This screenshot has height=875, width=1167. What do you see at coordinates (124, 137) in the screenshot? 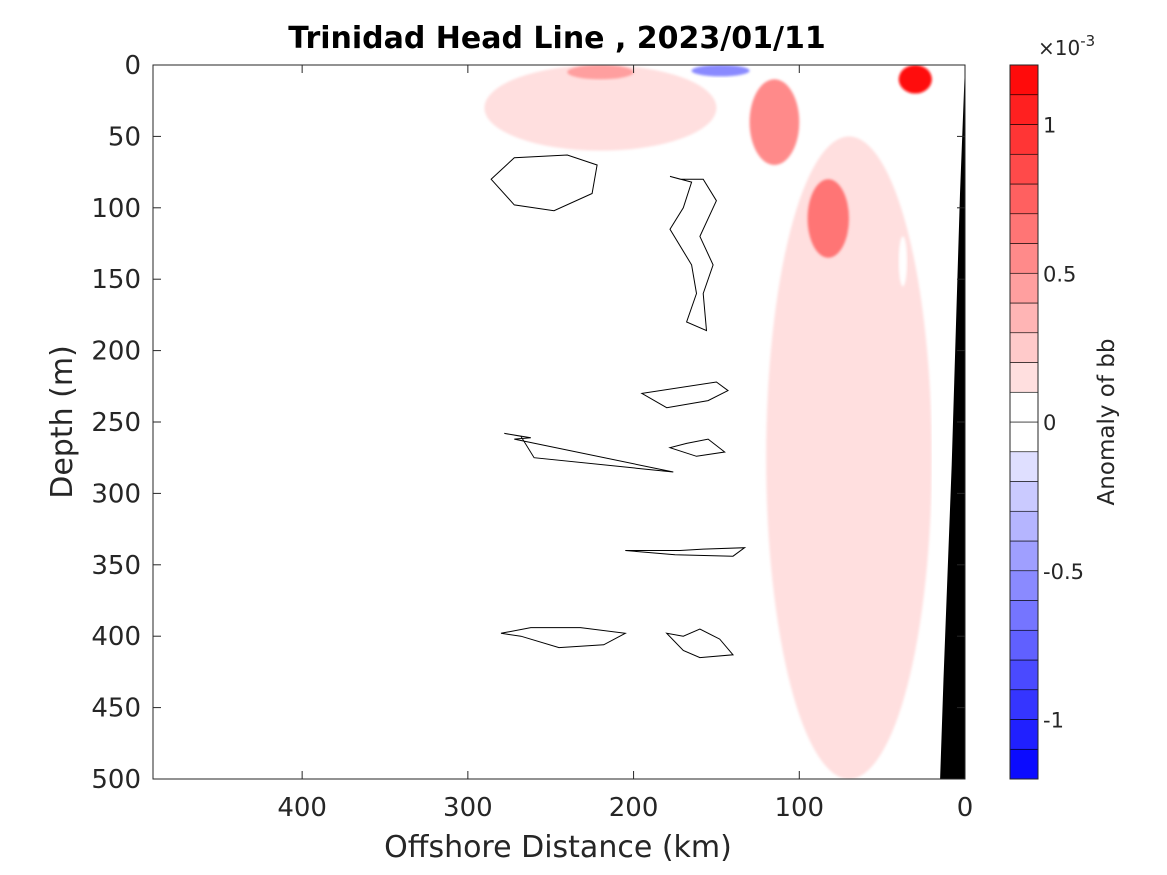
I see `y-tick-label: 50` at bounding box center [124, 137].